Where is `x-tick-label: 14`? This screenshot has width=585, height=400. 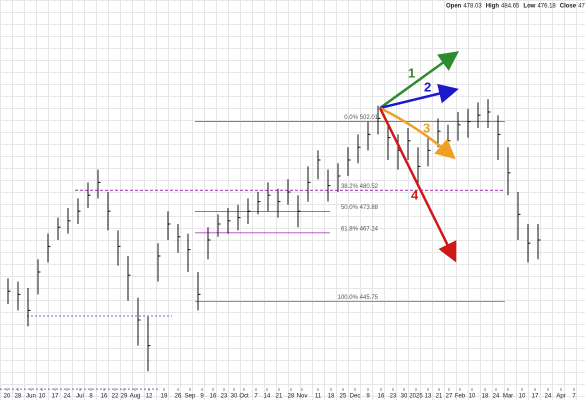
x-tick-label: 14 is located at coordinates (267, 397).